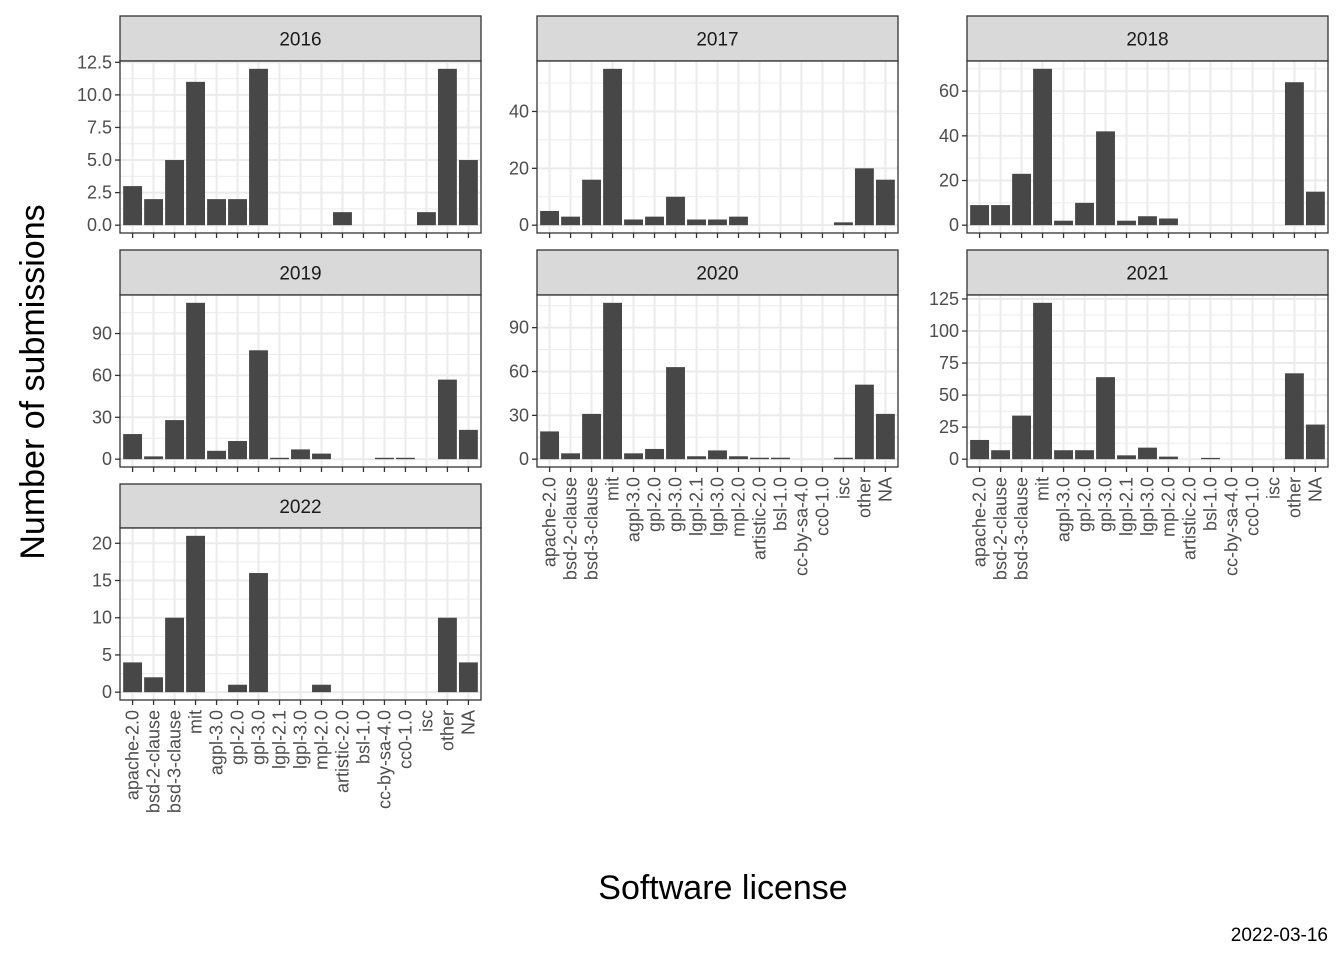  Describe the element at coordinates (949, 91) in the screenshot. I see `y-tick-label: 60` at that location.